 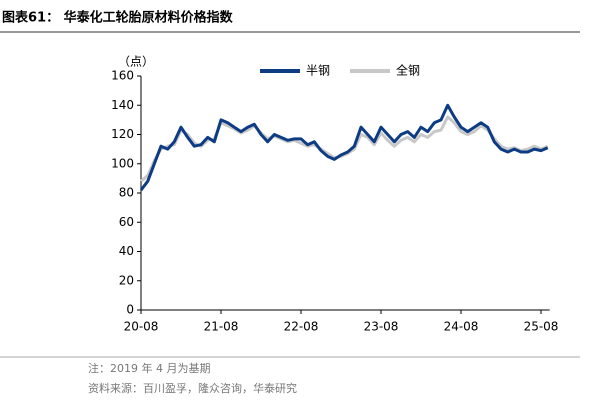 What do you see at coordinates (126, 193) in the screenshot?
I see `y-tick-label: 80` at bounding box center [126, 193].